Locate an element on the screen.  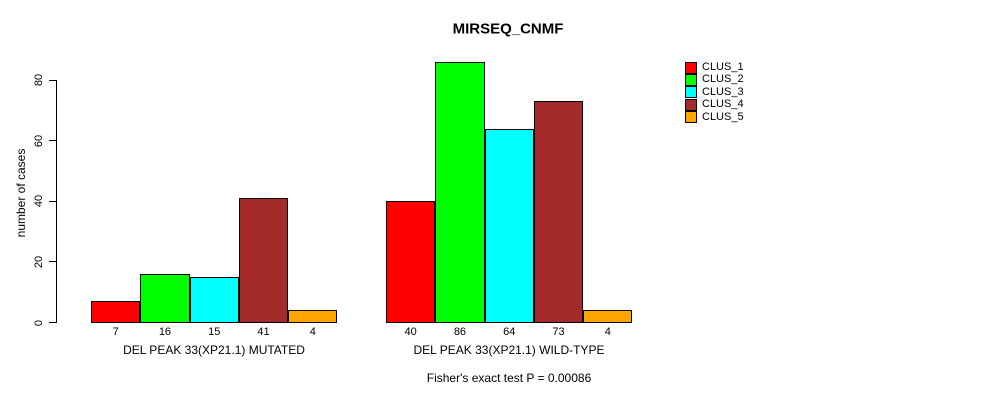
y-axis-title: number of cases is located at coordinates (21, 193).